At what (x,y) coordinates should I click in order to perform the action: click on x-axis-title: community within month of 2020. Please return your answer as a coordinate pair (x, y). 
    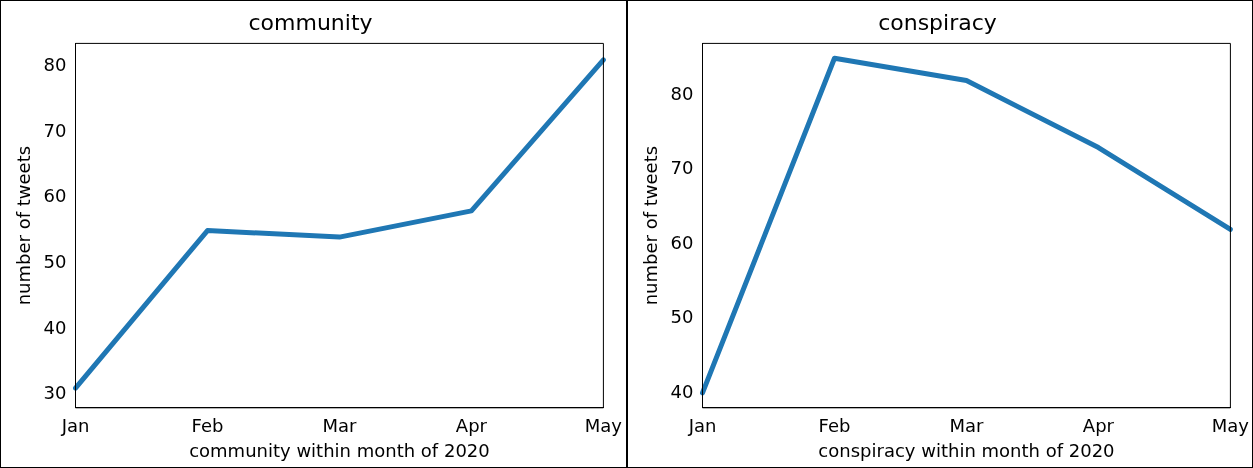
    Looking at the image, I should click on (339, 450).